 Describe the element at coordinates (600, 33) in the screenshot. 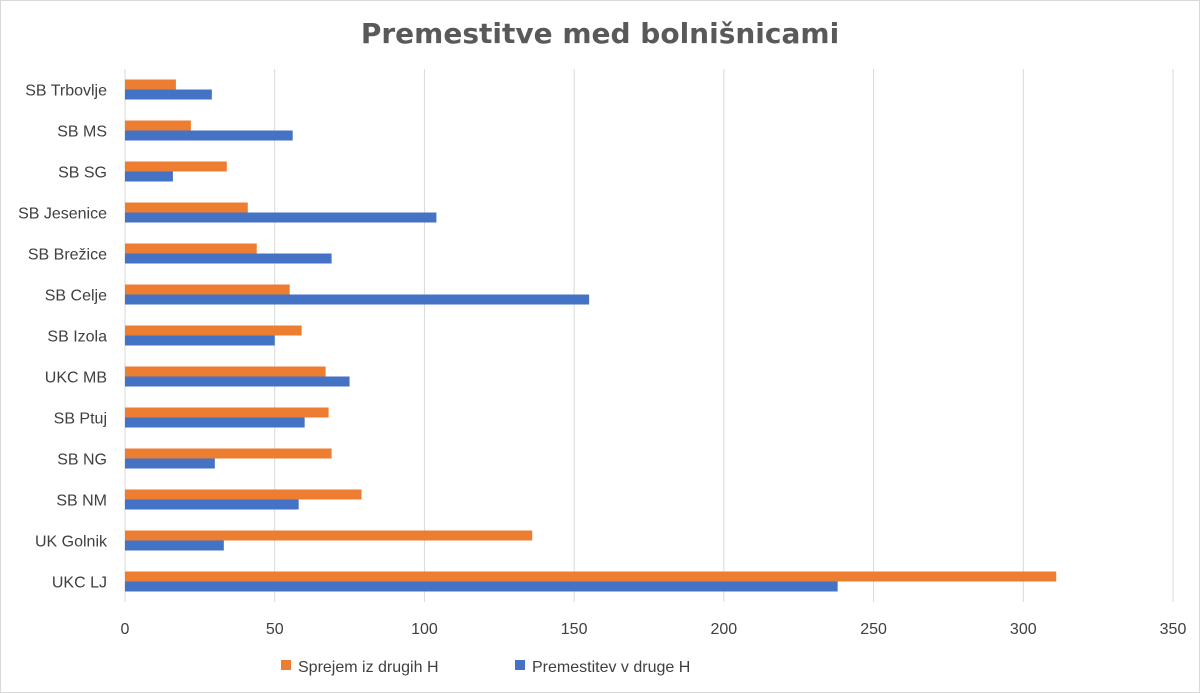

I see `chart-title: Premestitve med bolnišnicami` at that location.